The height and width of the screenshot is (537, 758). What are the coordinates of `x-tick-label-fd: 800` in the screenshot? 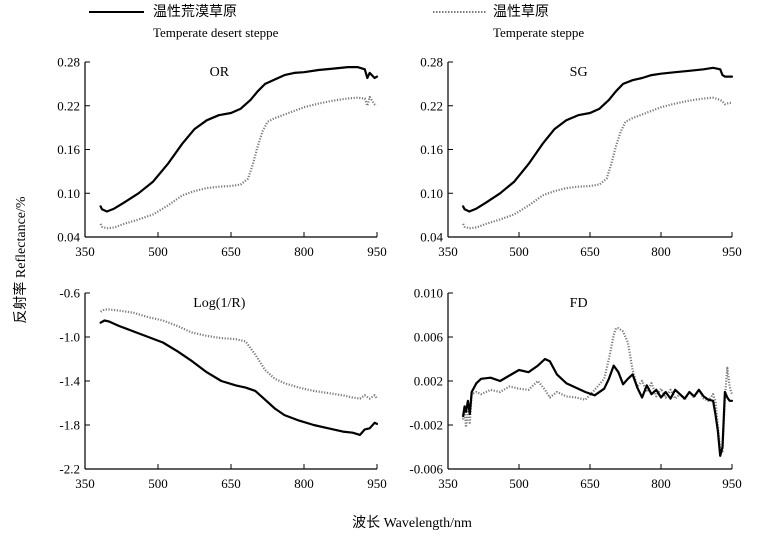 It's located at (661, 483).